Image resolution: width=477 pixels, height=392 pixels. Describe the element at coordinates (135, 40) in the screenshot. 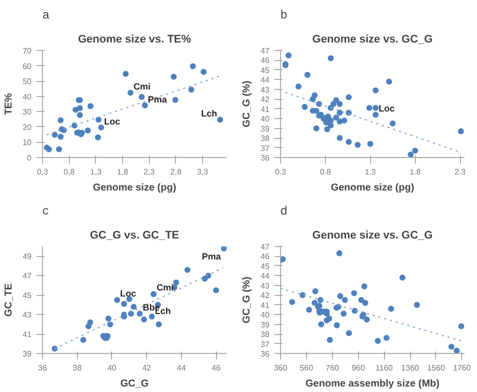

I see `chart-title: Genome size vs. TE%` at that location.